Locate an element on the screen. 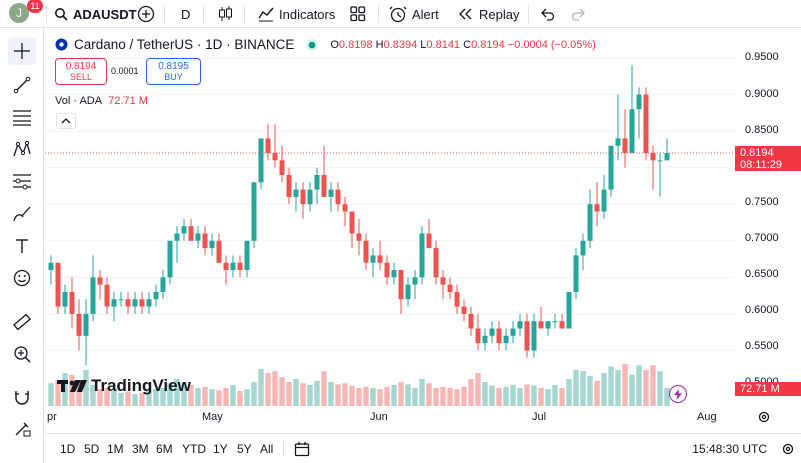 The width and height of the screenshot is (801, 463). fib-tool is located at coordinates (22, 117).